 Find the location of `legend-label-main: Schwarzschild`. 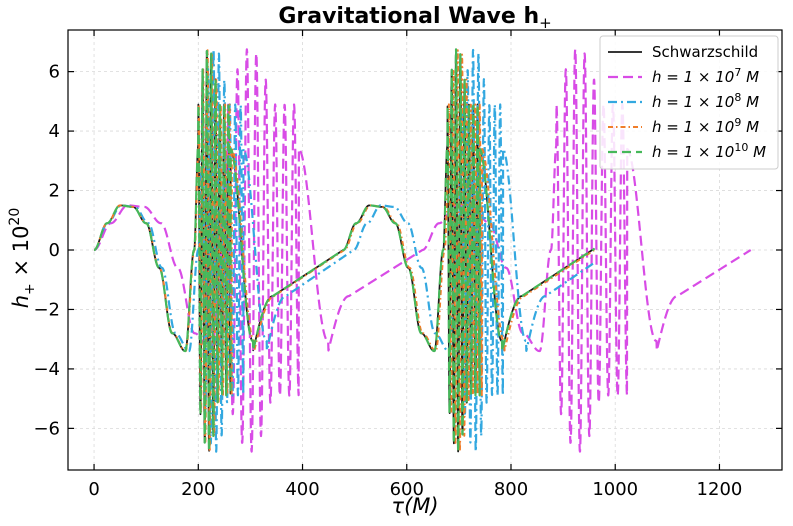

legend-label-main: Schwarzschild is located at coordinates (705, 52).